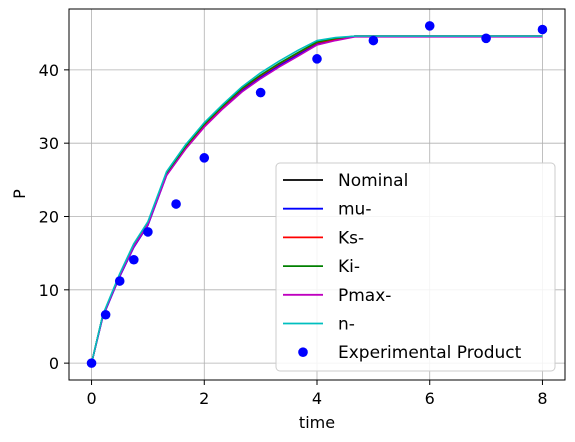 The image size is (575, 442). Describe the element at coordinates (204, 398) in the screenshot. I see `x-tick-label: 2` at that location.